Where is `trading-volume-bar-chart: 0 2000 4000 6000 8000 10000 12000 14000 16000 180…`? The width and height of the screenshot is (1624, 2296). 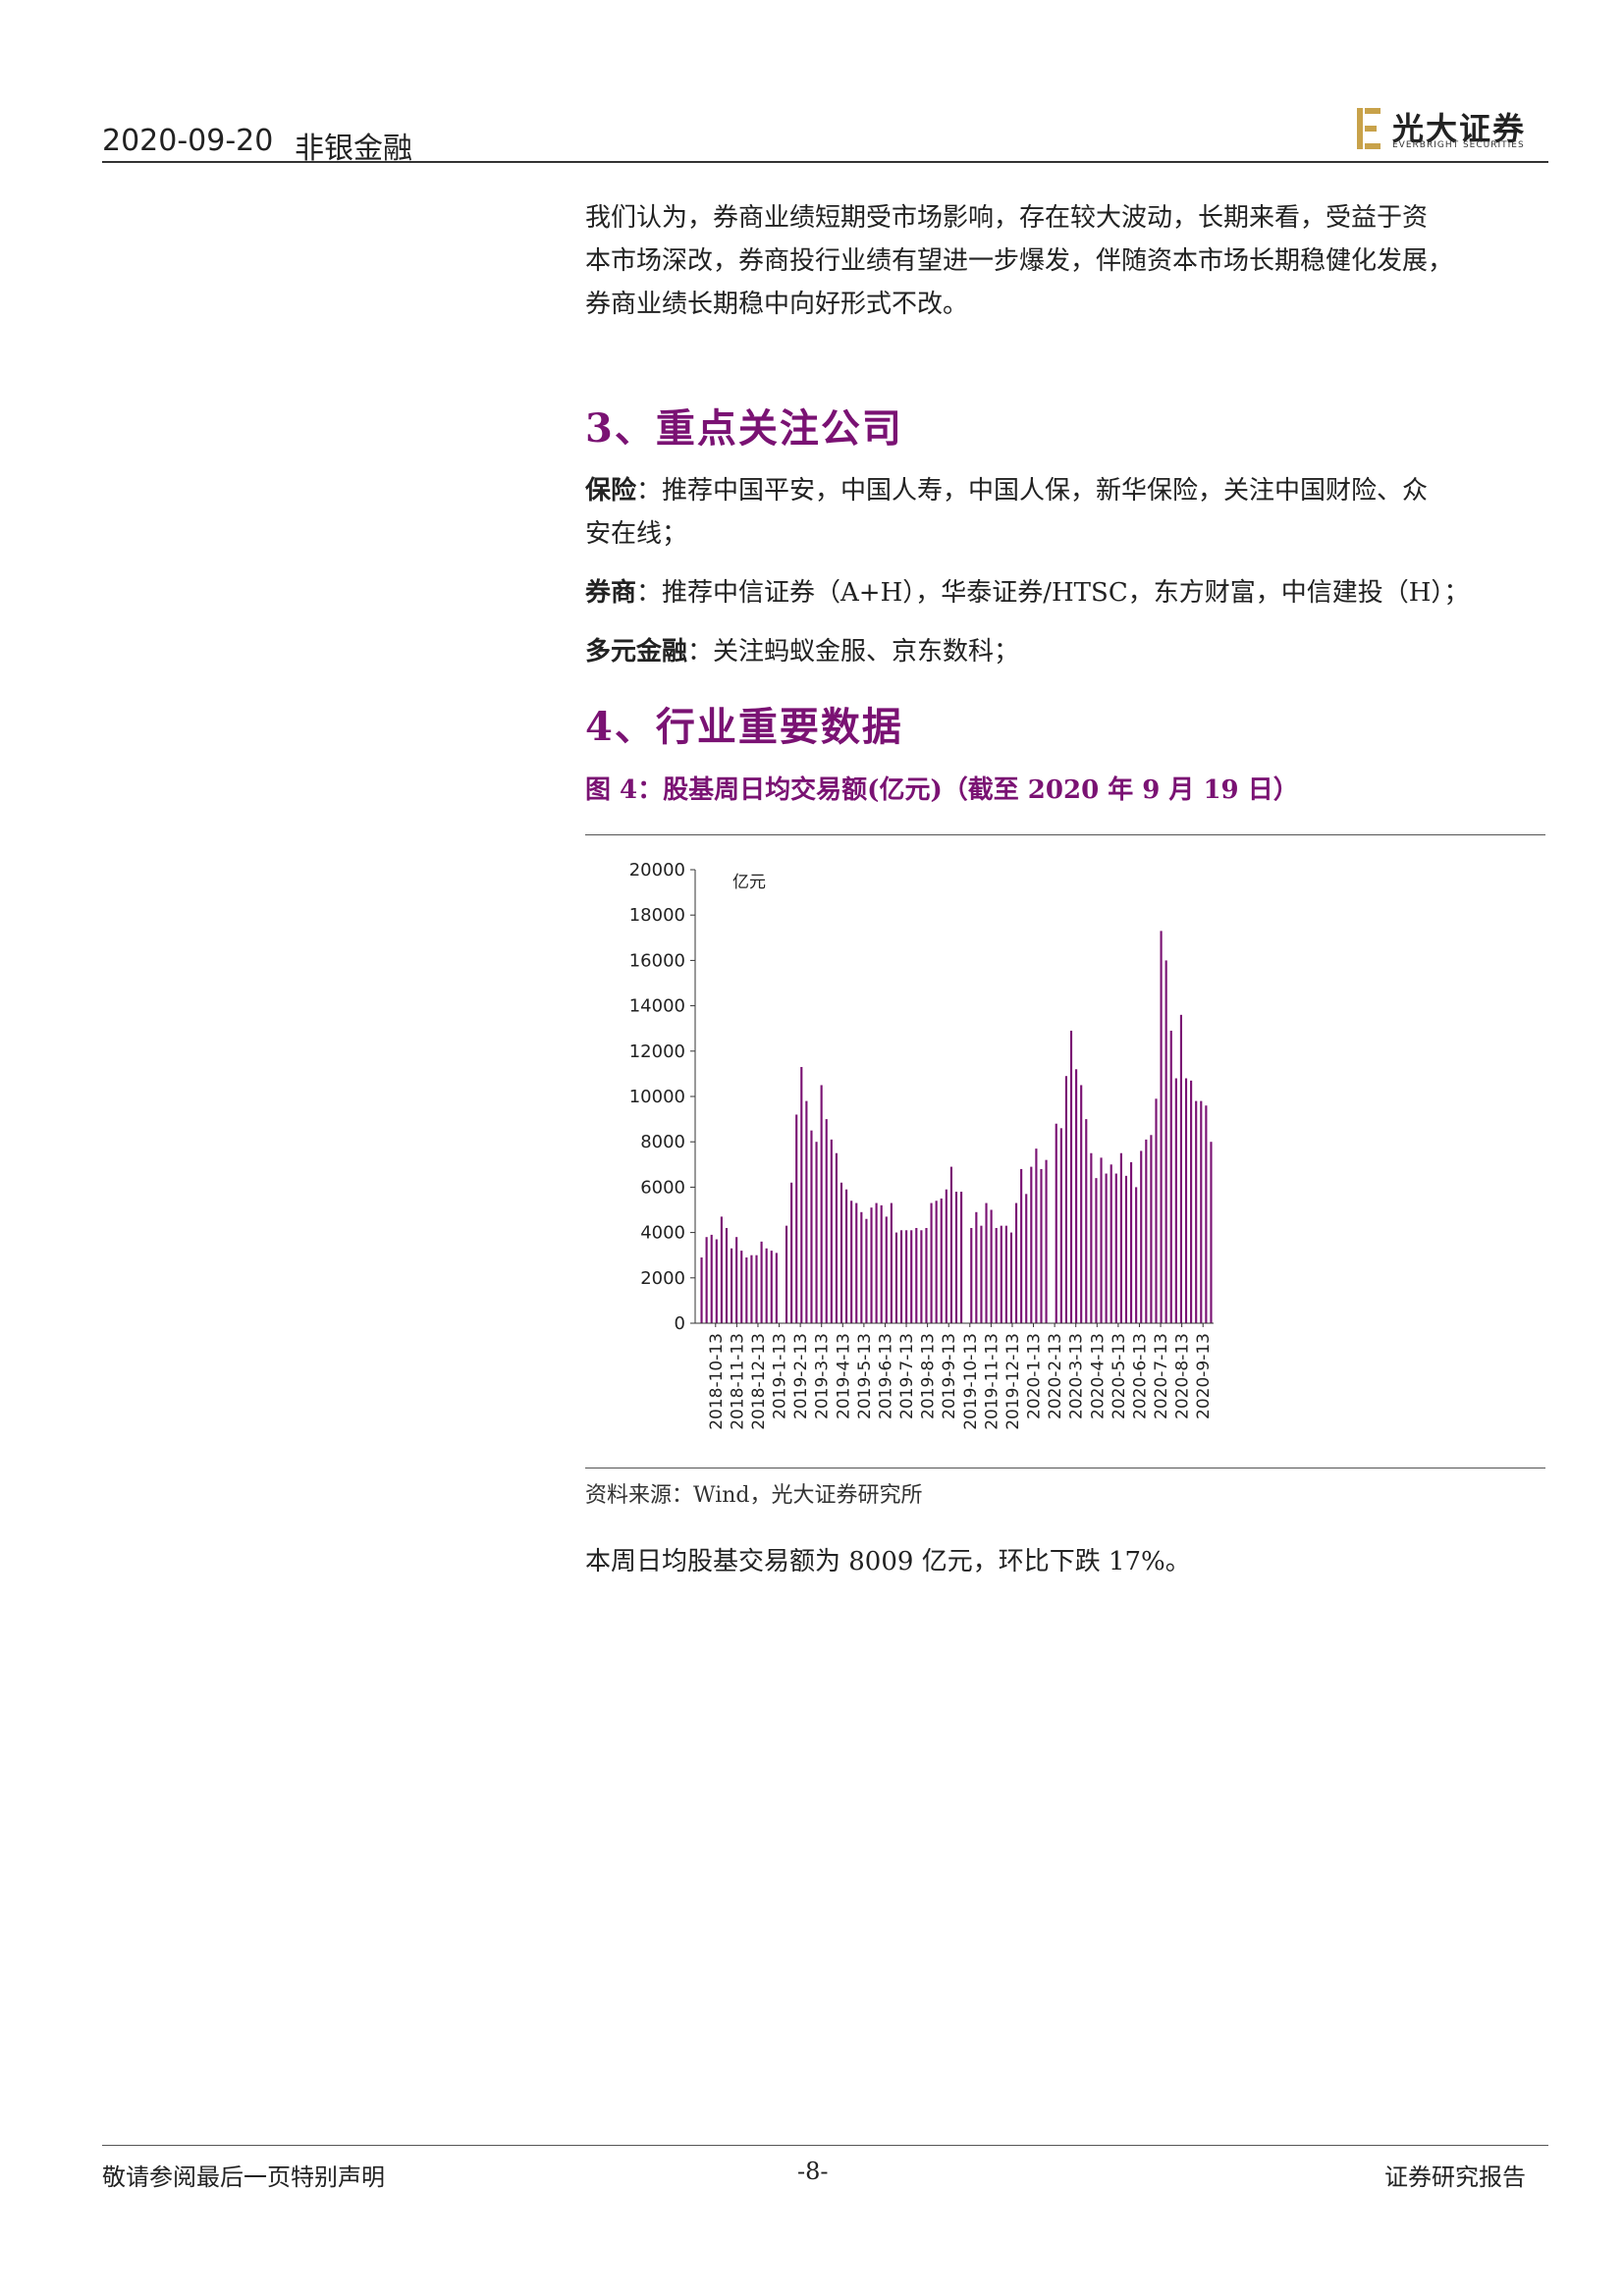 trading-volume-bar-chart: 0 2000 4000 6000 8000 10000 12000 14000 16000 180… is located at coordinates (921, 1145).